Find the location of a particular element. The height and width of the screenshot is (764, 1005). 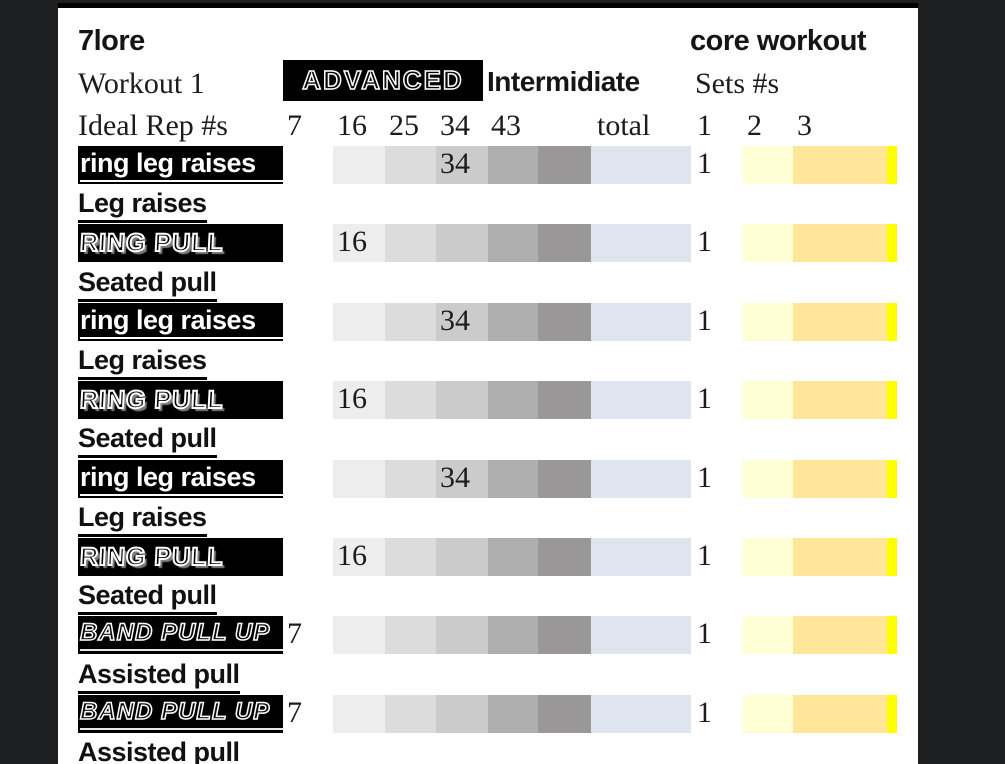

level-label: Intermidiate is located at coordinates (563, 81).